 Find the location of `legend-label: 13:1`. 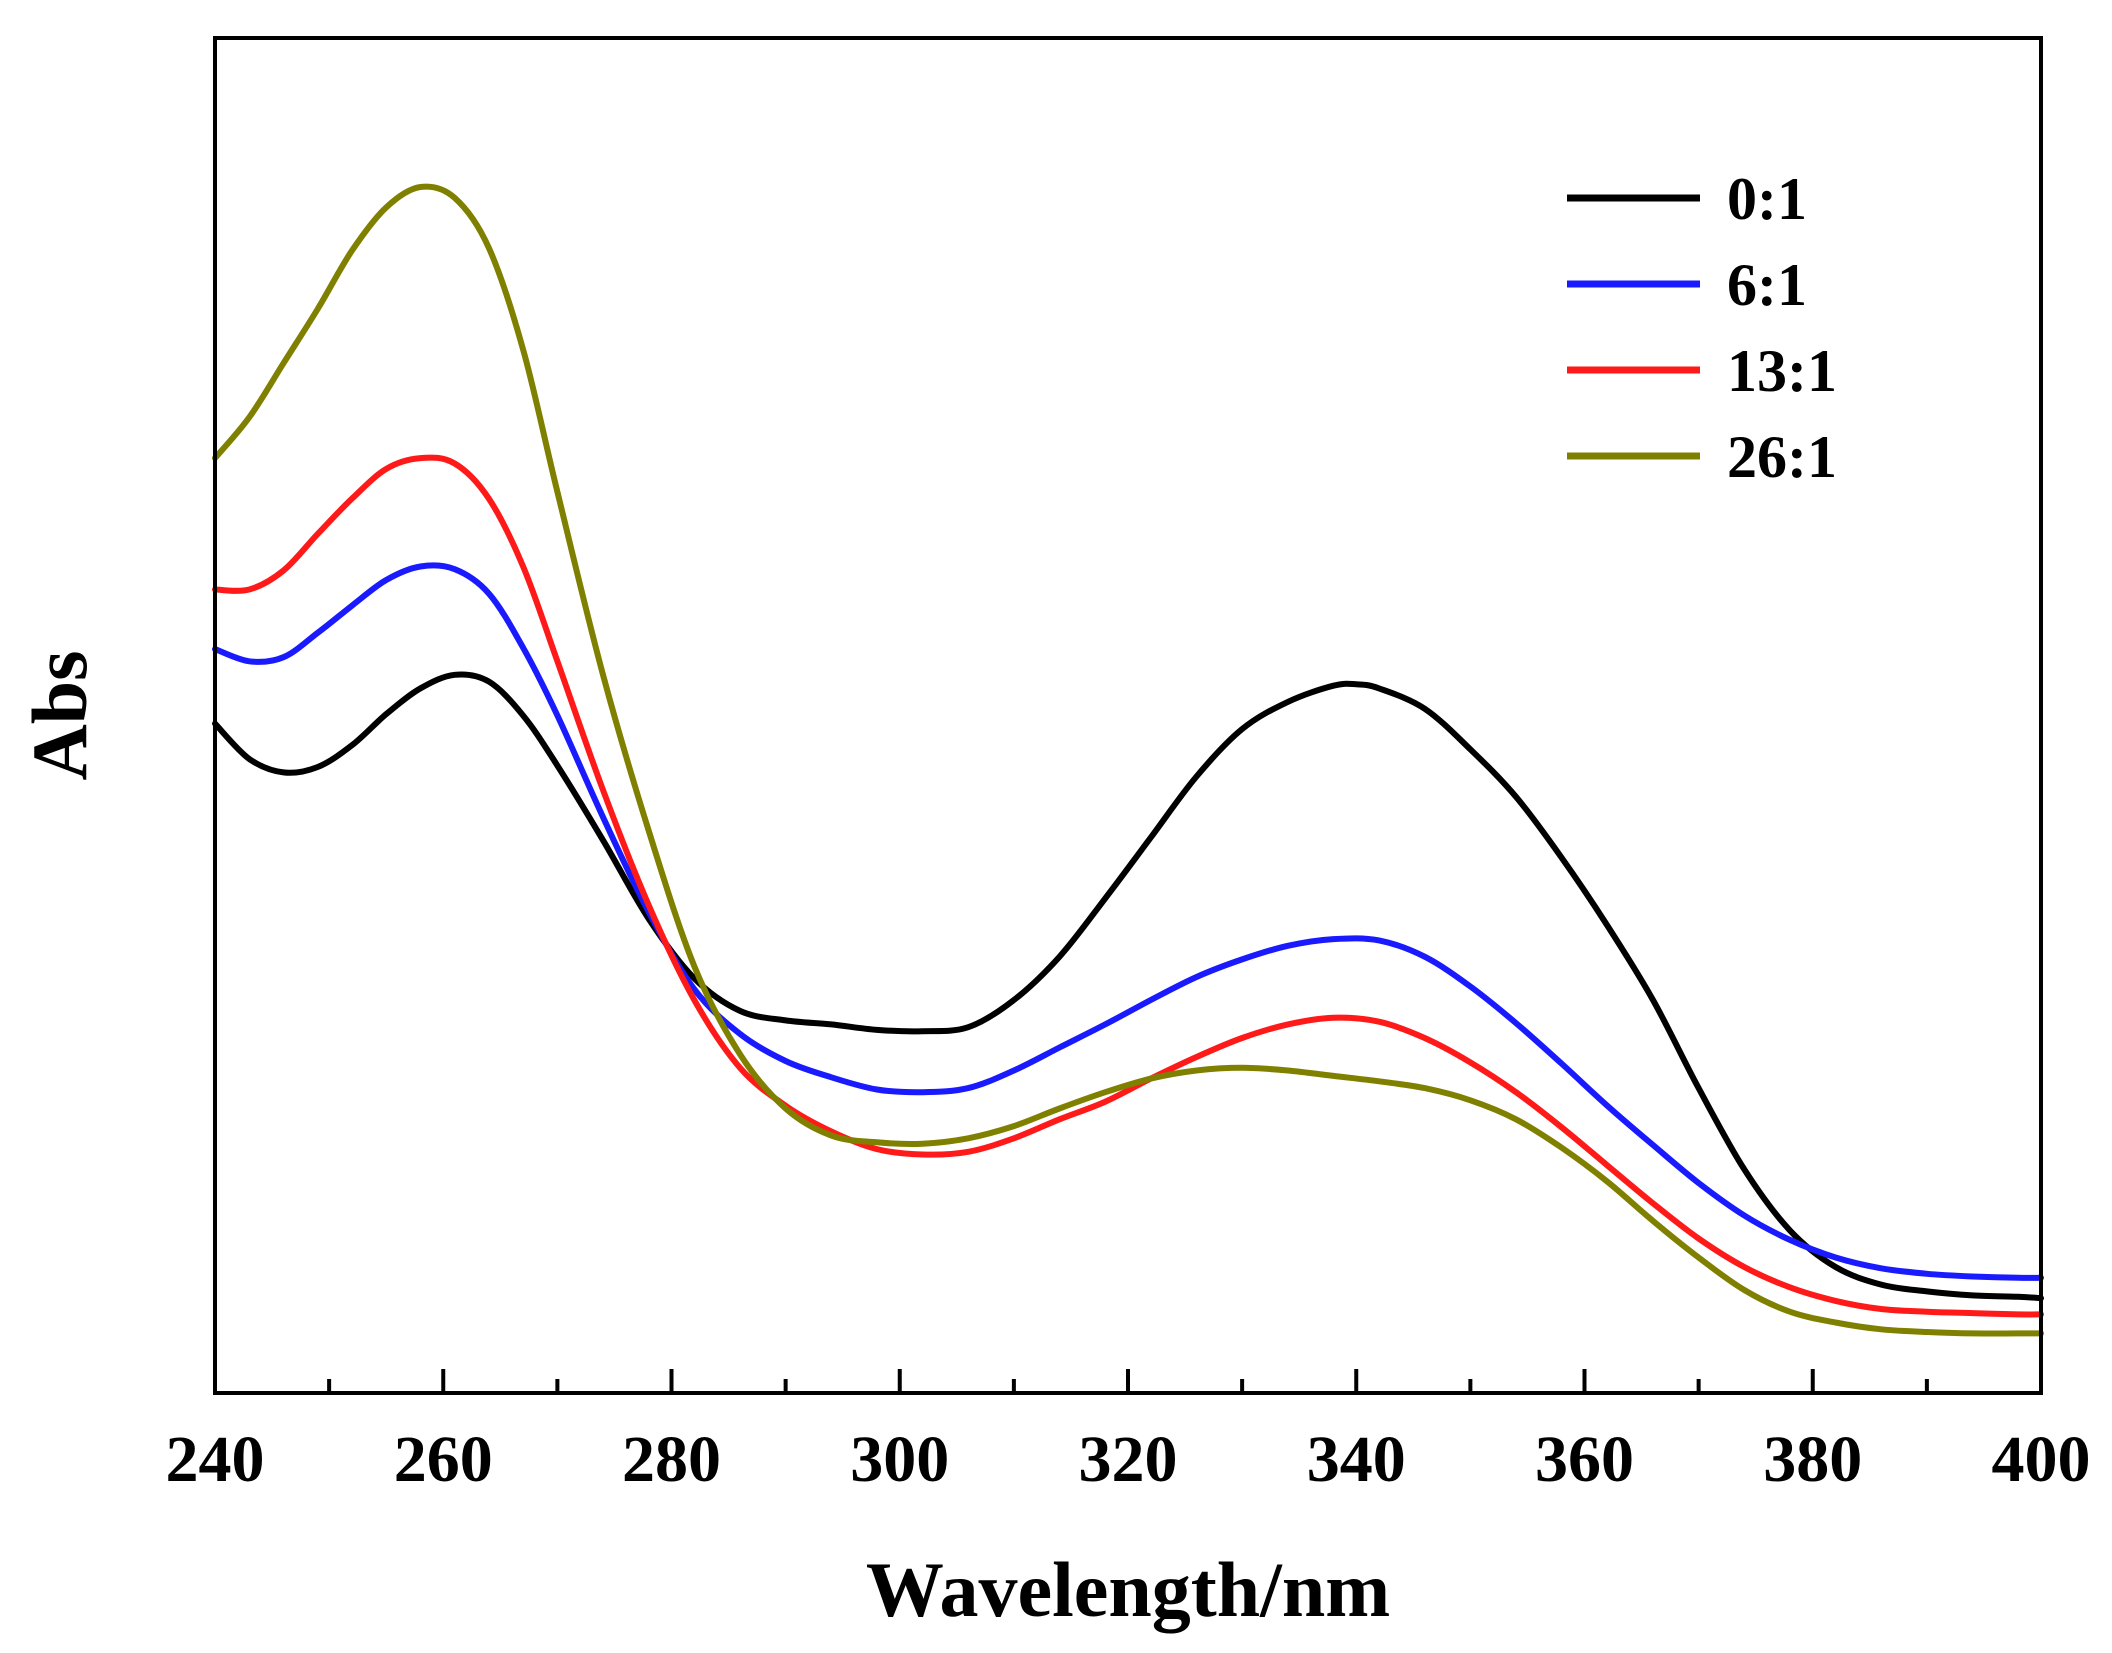

legend-label: 13:1 is located at coordinates (1782, 371).